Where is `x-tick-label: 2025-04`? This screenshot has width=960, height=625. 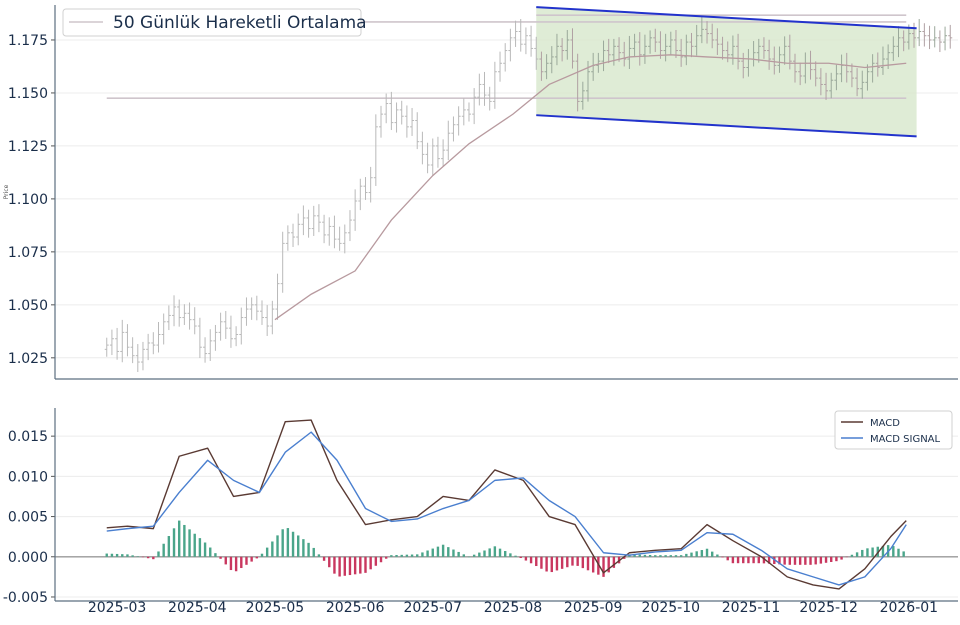 x-tick-label: 2025-04 is located at coordinates (197, 608).